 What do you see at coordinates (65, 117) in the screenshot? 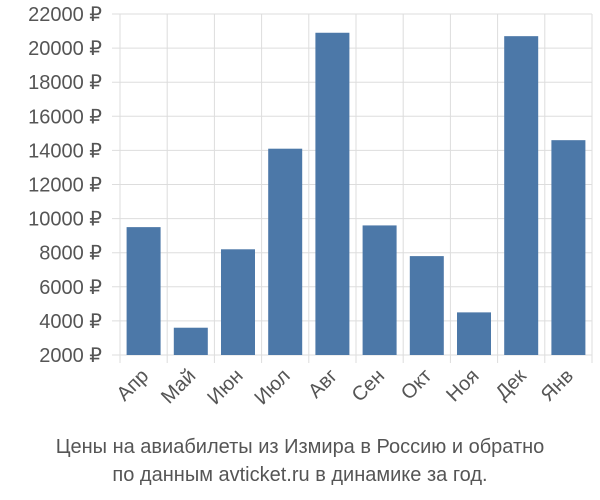
I see `y-tick-label: 16000 ₽` at bounding box center [65, 117].